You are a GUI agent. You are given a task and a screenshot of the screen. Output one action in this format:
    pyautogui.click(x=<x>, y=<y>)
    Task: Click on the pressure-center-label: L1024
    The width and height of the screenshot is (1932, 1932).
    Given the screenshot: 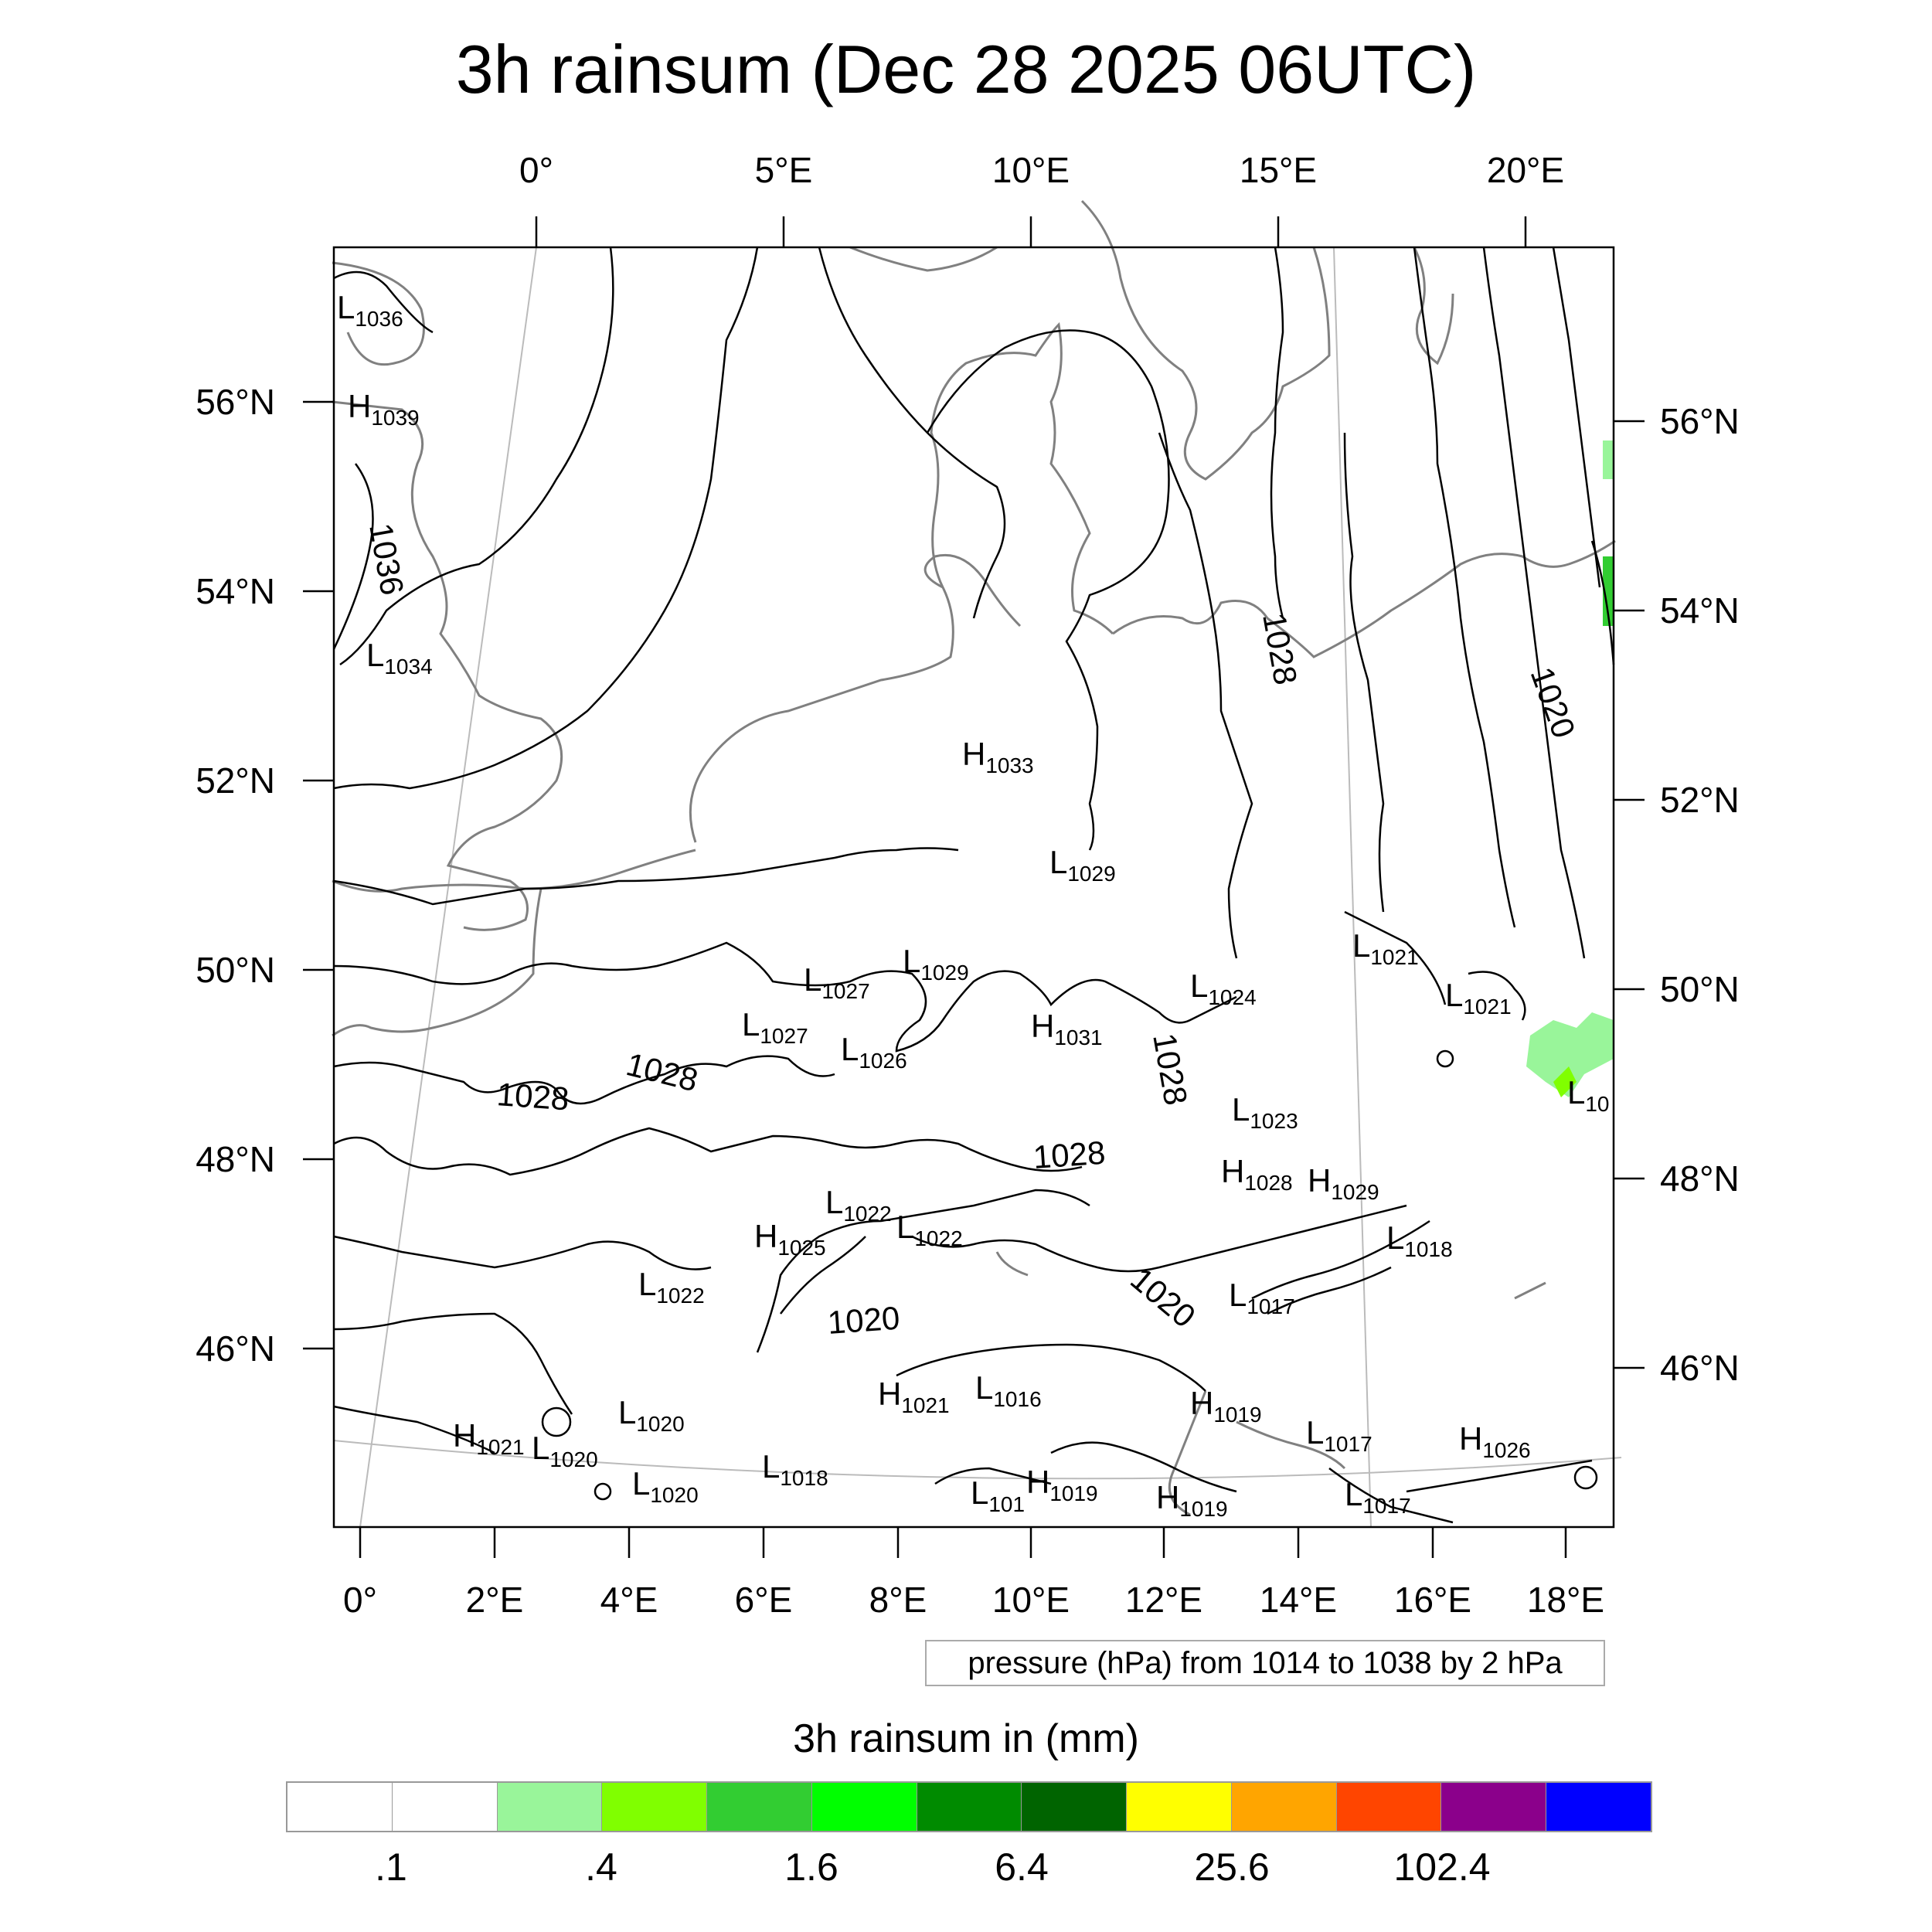 What is the action you would take?
    pyautogui.click(x=1223, y=989)
    